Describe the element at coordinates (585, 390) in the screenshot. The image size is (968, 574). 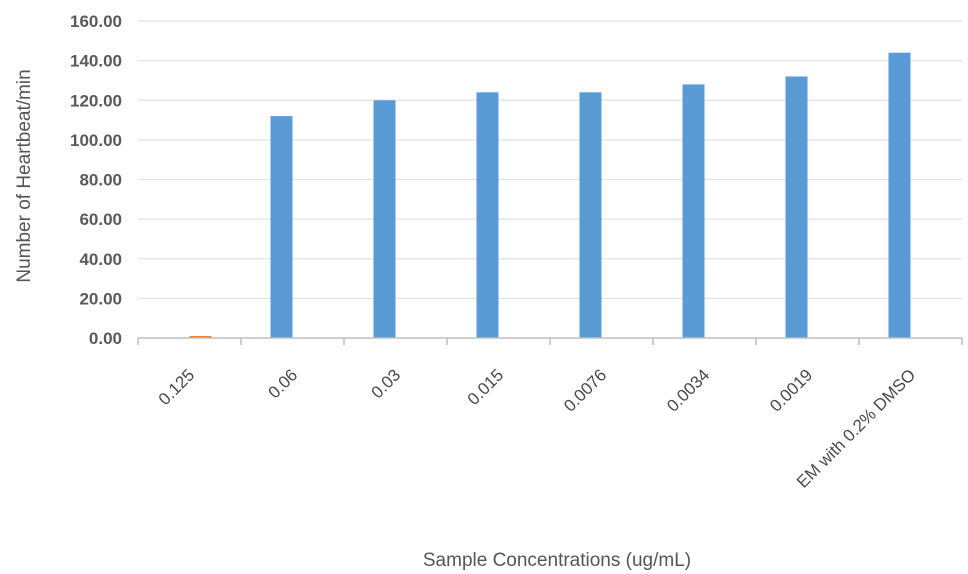
I see `x-tick-label: 0.0076` at that location.